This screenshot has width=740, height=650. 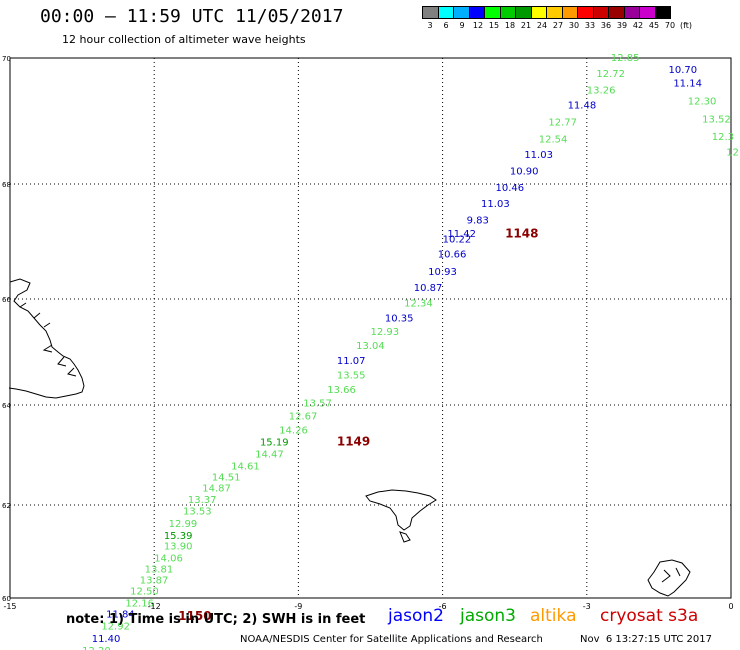 I want to click on wave-height-value: 11.48, so click(x=582, y=105).